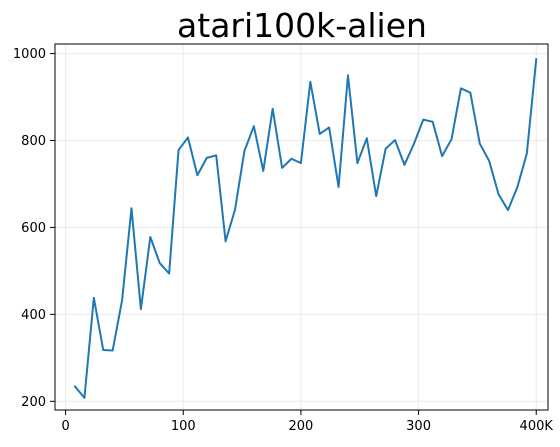 The width and height of the screenshot is (560, 447). What do you see at coordinates (33, 141) in the screenshot?
I see `y-tick-label: 800` at bounding box center [33, 141].